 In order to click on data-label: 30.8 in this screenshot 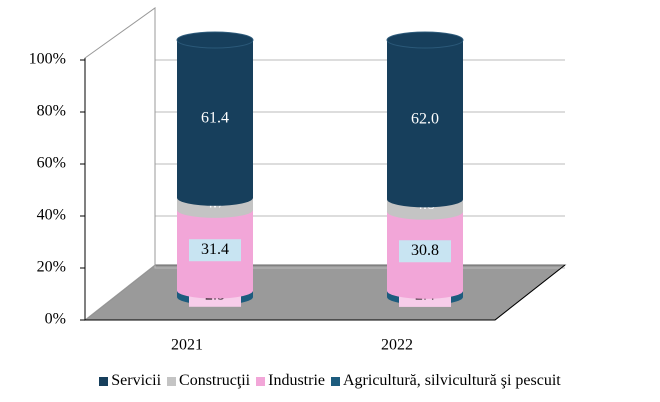, I will do `click(425, 250)`.